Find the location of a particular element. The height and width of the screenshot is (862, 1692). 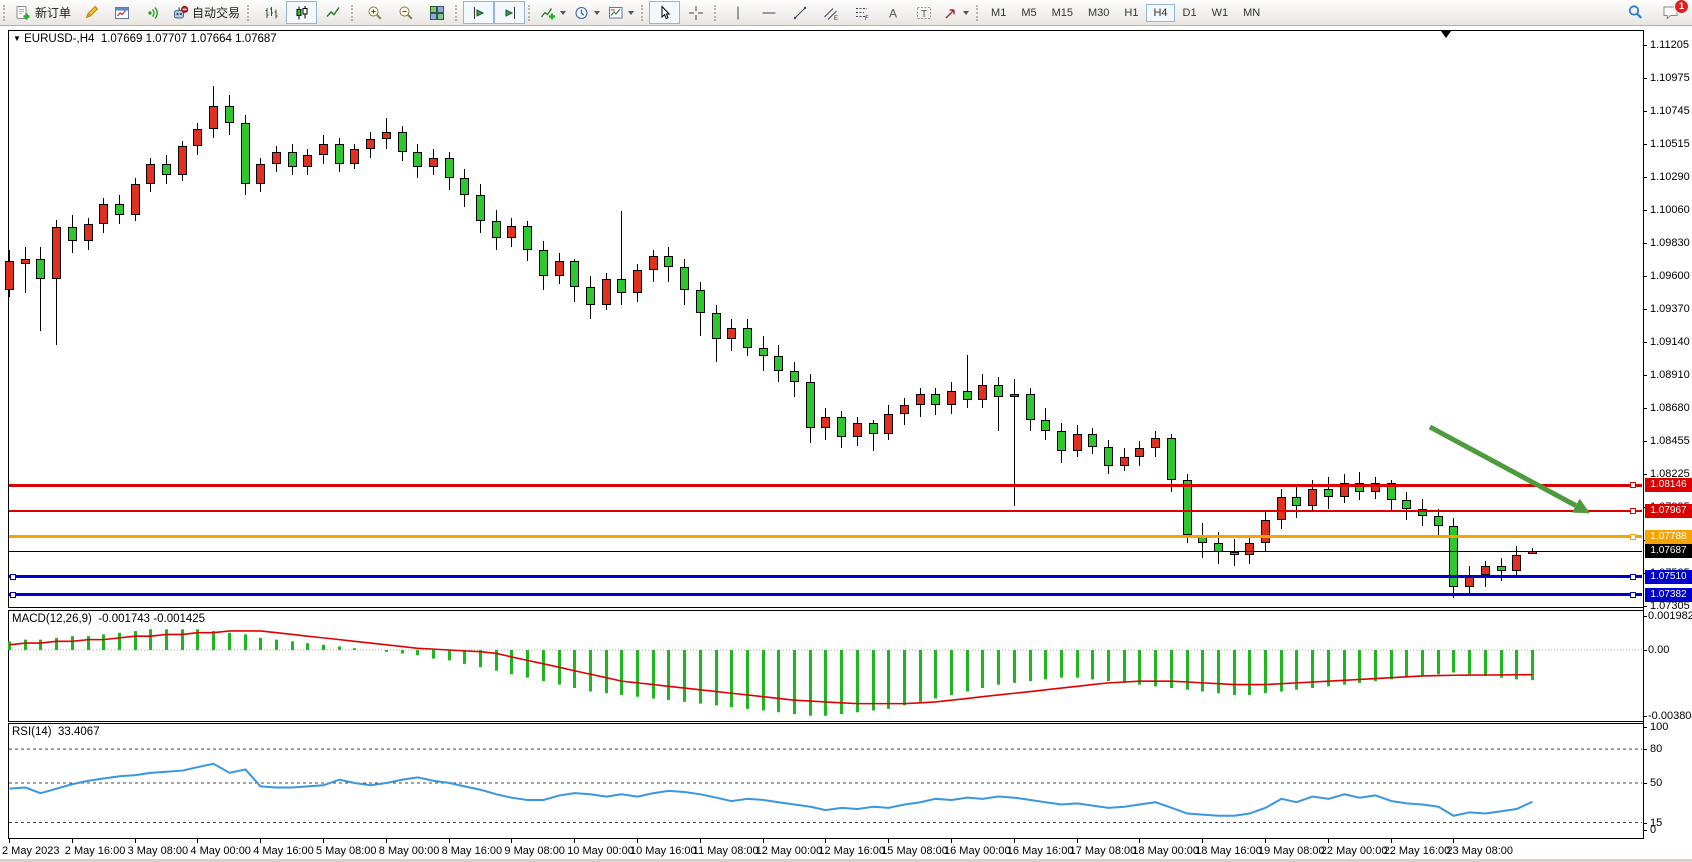

chart-shift-icon is located at coordinates (479, 13).